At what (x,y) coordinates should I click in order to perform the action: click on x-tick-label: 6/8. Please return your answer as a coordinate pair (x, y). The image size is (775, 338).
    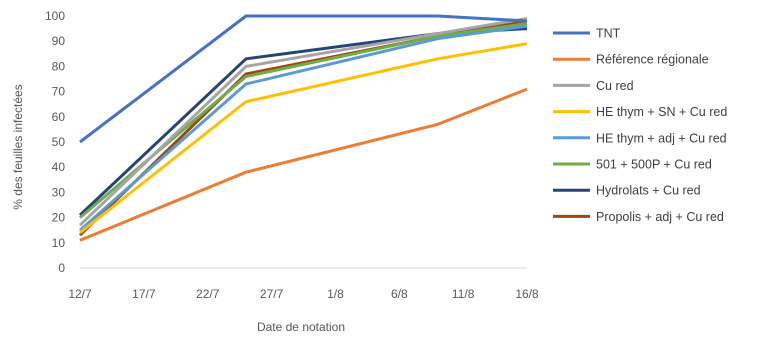
    Looking at the image, I should click on (399, 294).